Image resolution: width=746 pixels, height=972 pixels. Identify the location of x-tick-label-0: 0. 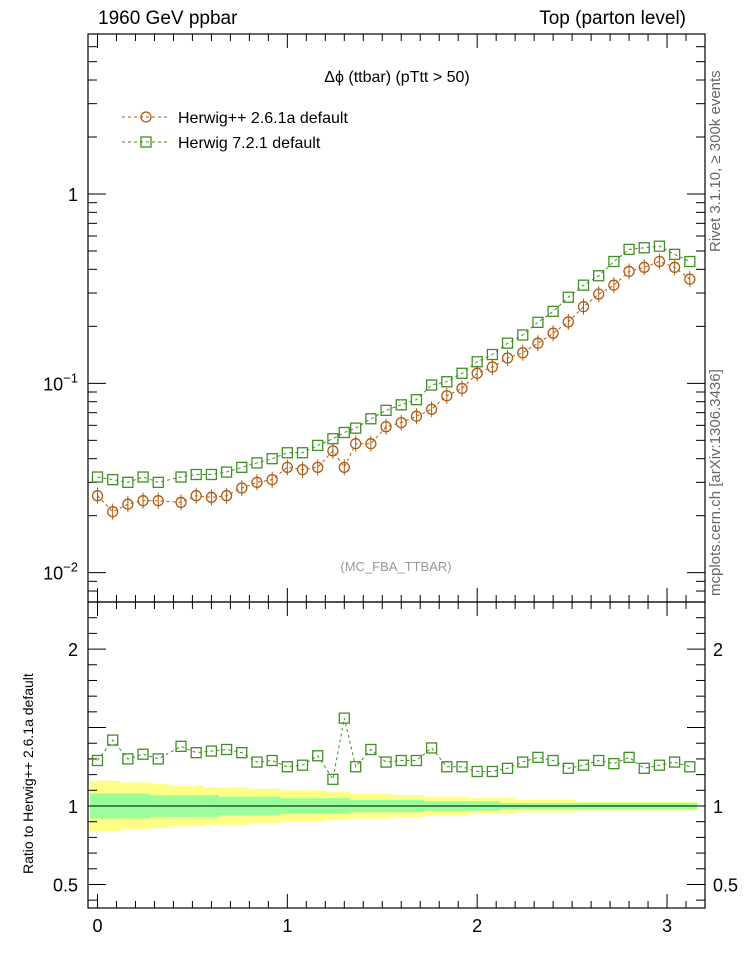
(97, 926).